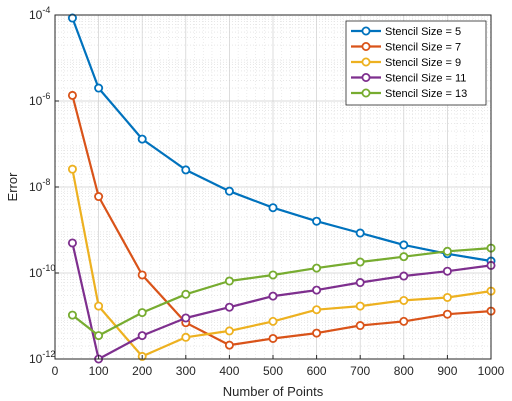 This screenshot has height=401, width=512. Describe the element at coordinates (360, 371) in the screenshot. I see `x-tick-label: 700` at that location.